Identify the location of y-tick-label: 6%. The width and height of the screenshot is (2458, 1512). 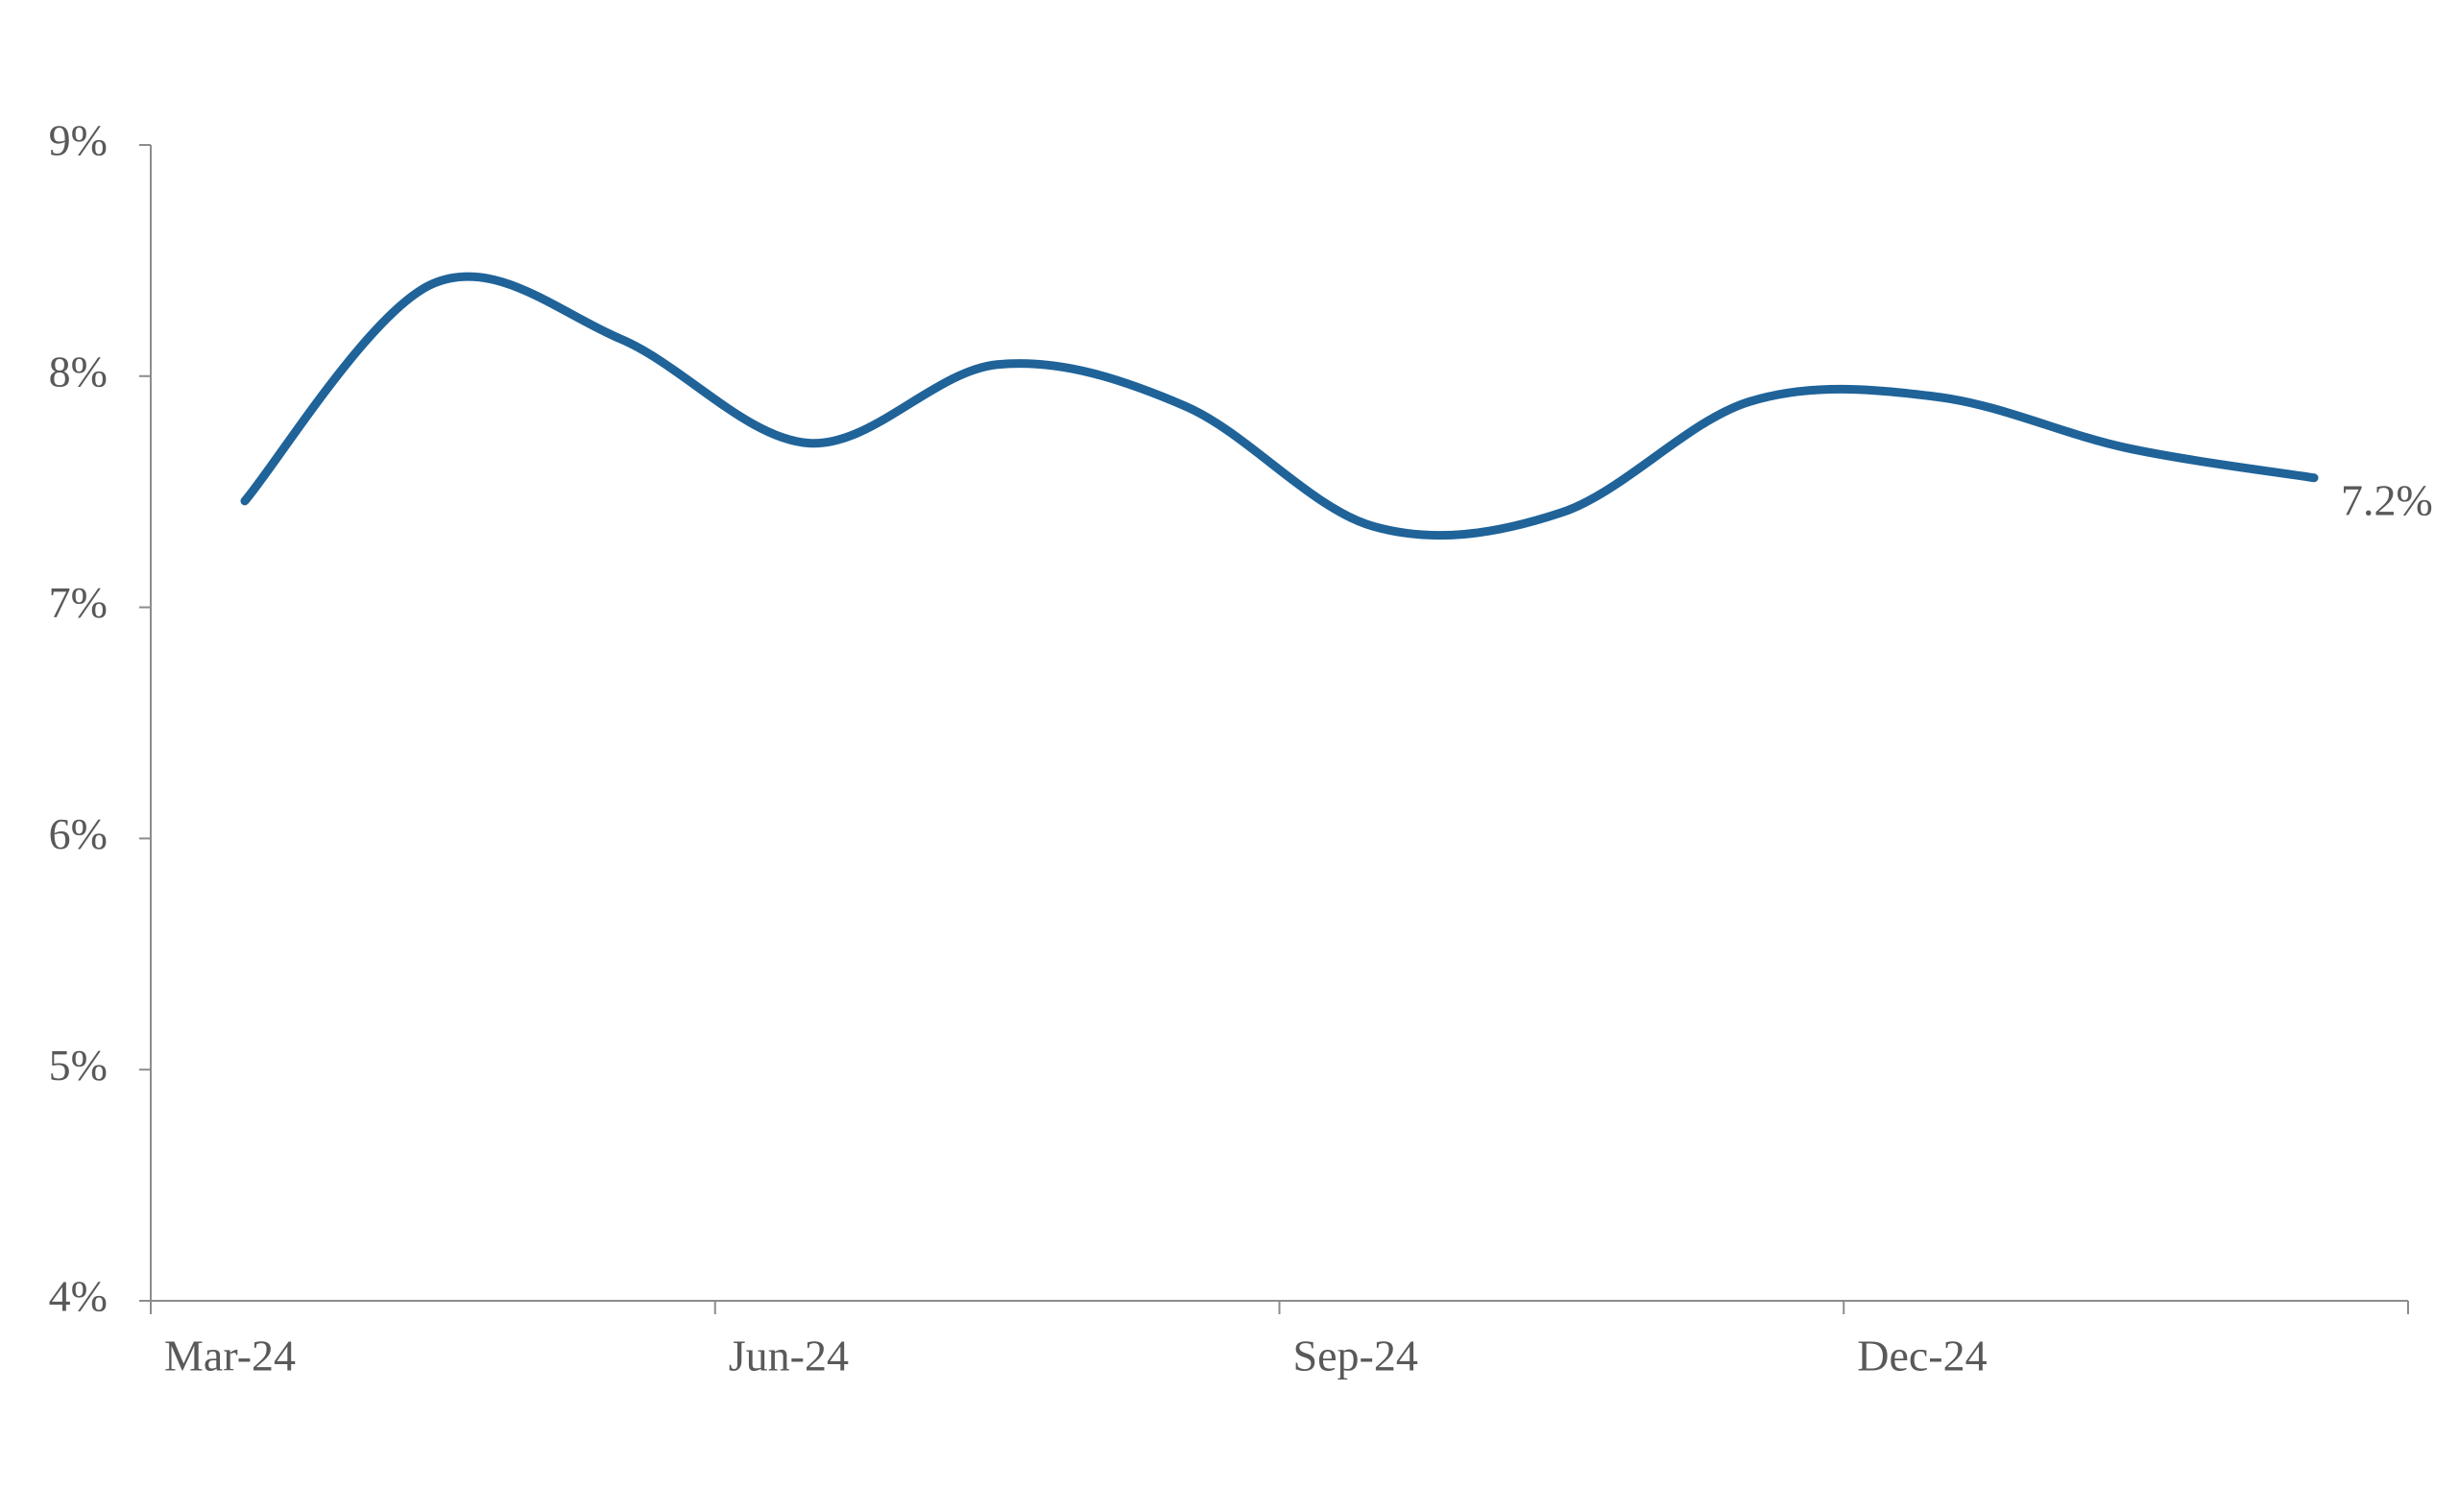
(78, 833).